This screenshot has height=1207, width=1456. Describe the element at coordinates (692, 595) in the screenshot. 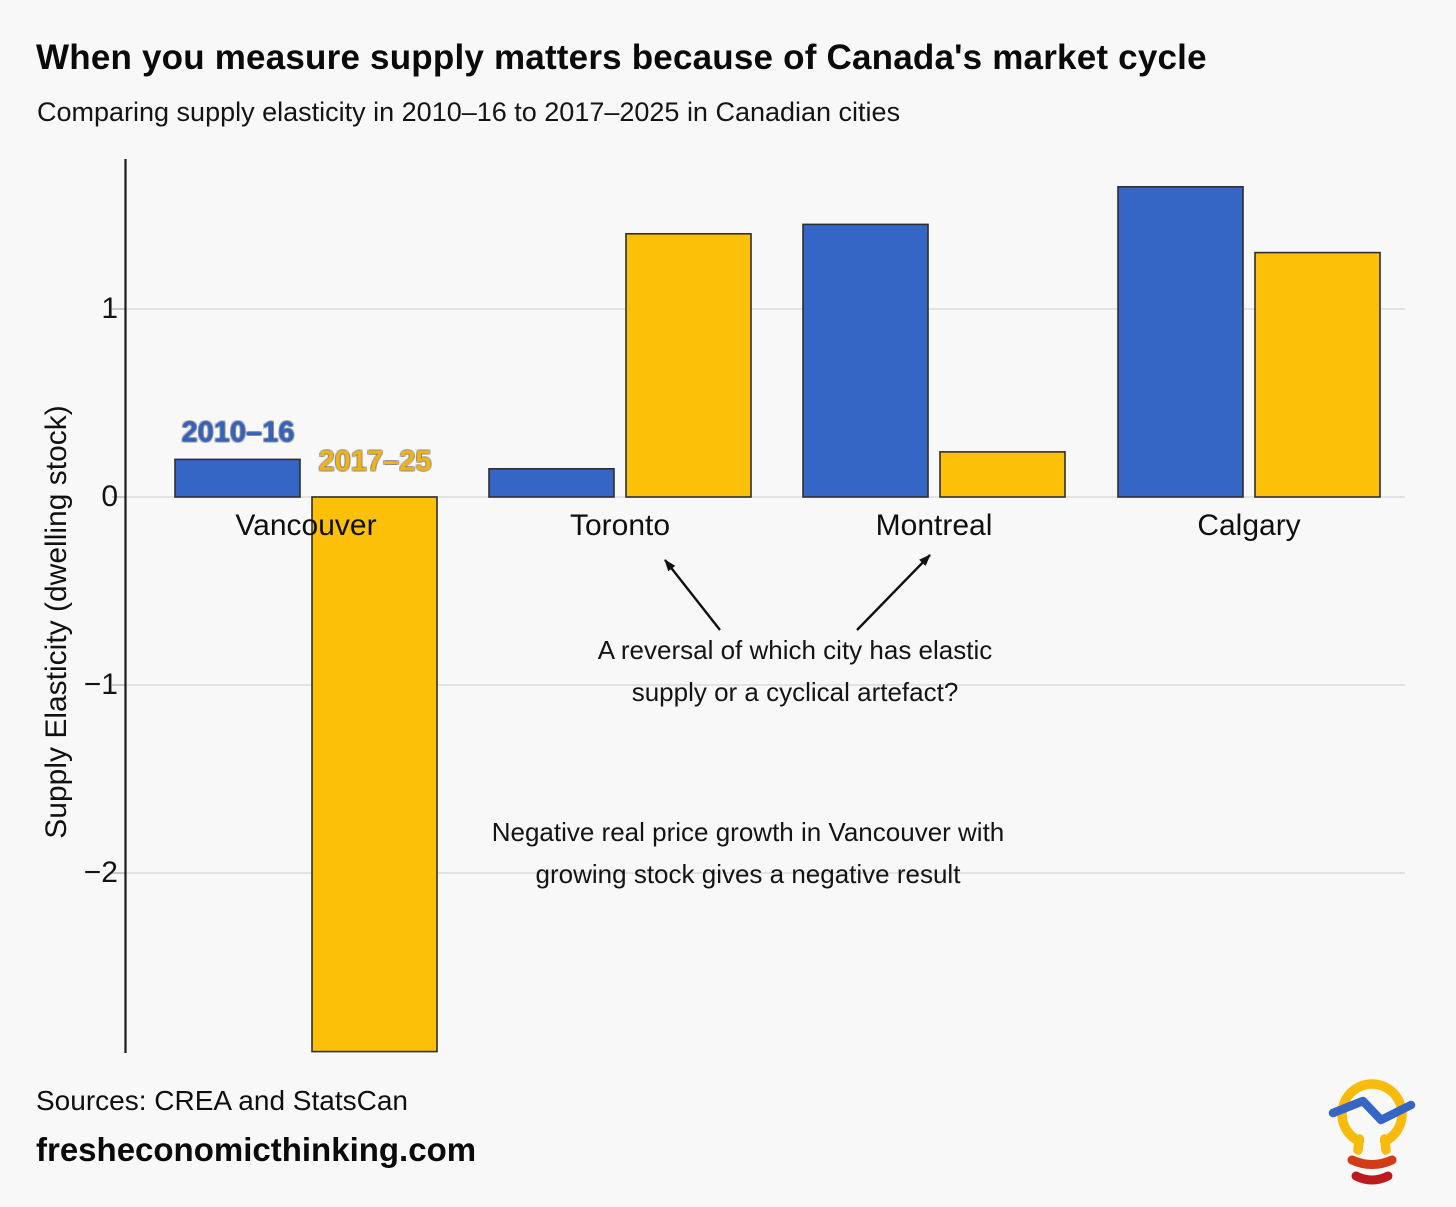

I see `annotation-arrow-toronto` at that location.